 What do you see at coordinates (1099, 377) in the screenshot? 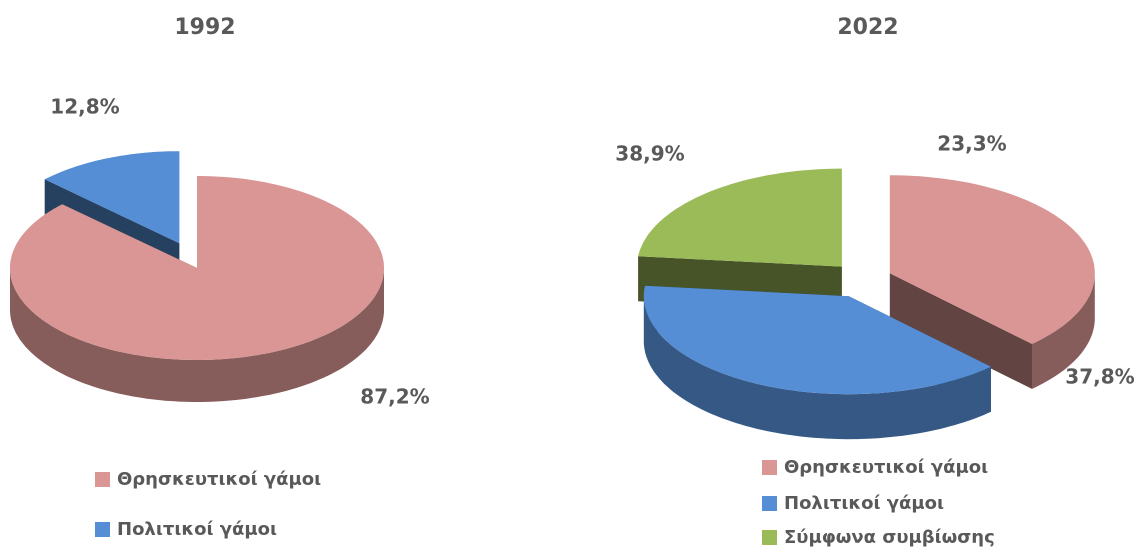
I see `data-label: 37,8%` at bounding box center [1099, 377].